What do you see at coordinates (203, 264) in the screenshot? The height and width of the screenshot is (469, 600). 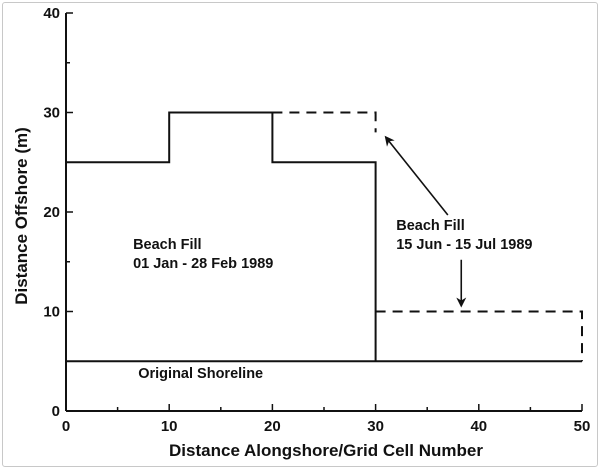 I see `annotation-fill1-line-2: 01 Jan - 28 Feb 1989` at bounding box center [203, 264].